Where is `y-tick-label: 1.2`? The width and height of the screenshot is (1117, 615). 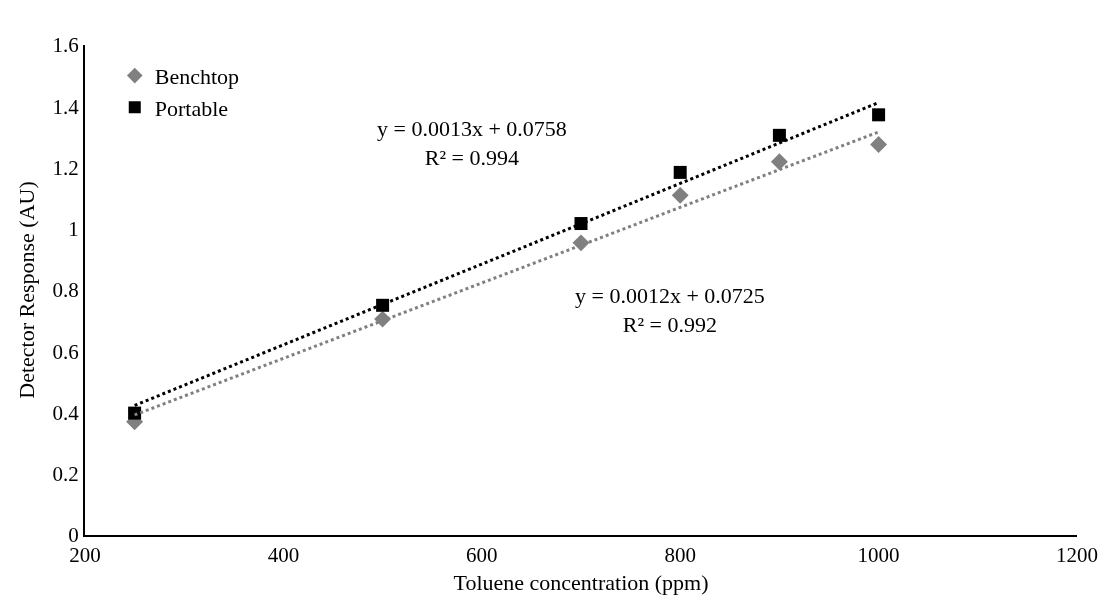
y-tick-label: 1.2 is located at coordinates (65, 167).